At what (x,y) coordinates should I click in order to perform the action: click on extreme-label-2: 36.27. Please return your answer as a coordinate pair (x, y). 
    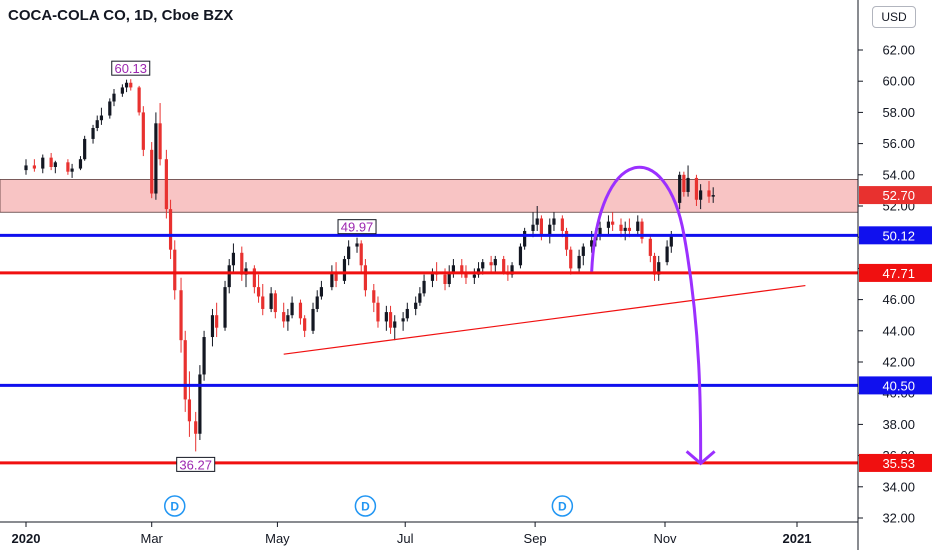
    Looking at the image, I should click on (196, 464).